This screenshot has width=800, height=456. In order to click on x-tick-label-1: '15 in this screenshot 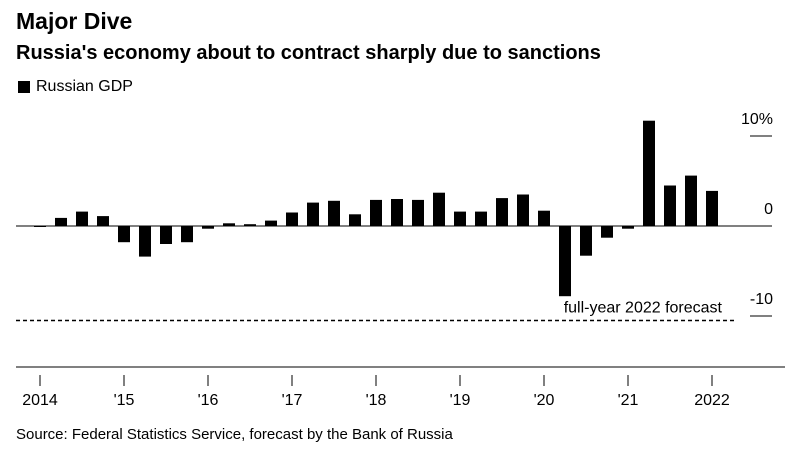, I will do `click(124, 400)`.